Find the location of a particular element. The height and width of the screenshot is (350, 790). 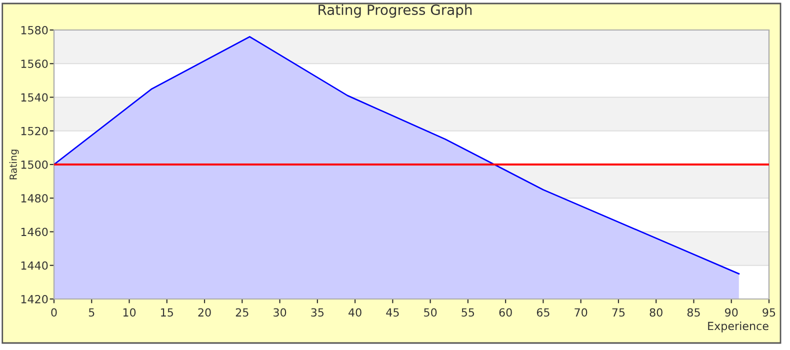

x-tick-label: 95 is located at coordinates (769, 312).